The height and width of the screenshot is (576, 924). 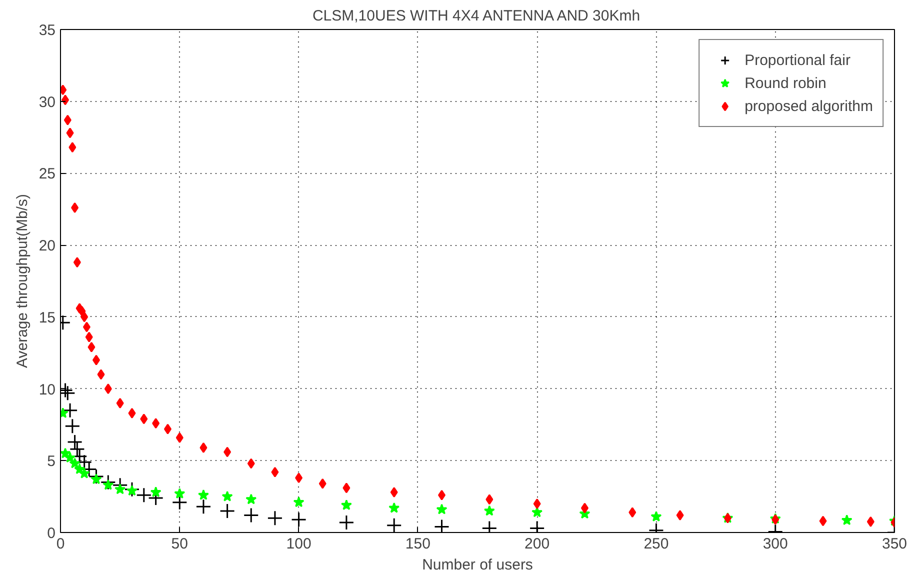 I want to click on x-tick-label: 100, so click(x=299, y=544).